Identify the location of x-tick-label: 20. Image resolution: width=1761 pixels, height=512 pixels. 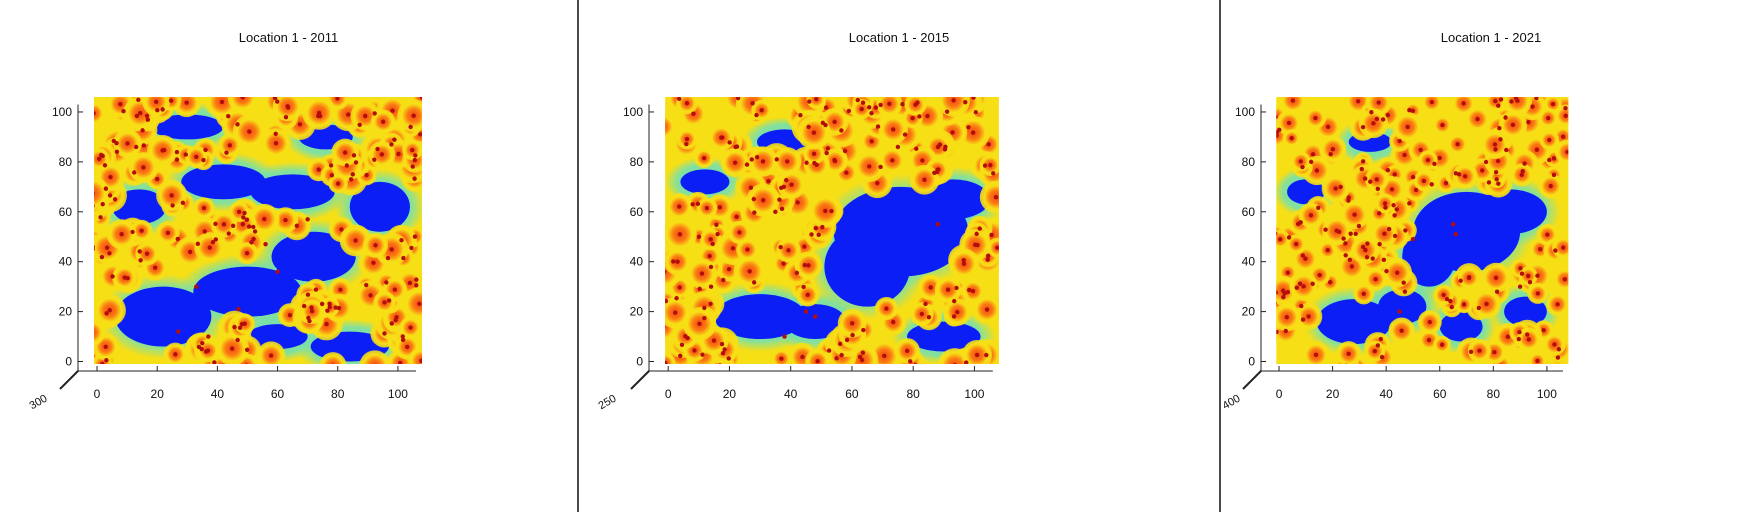
(158, 394).